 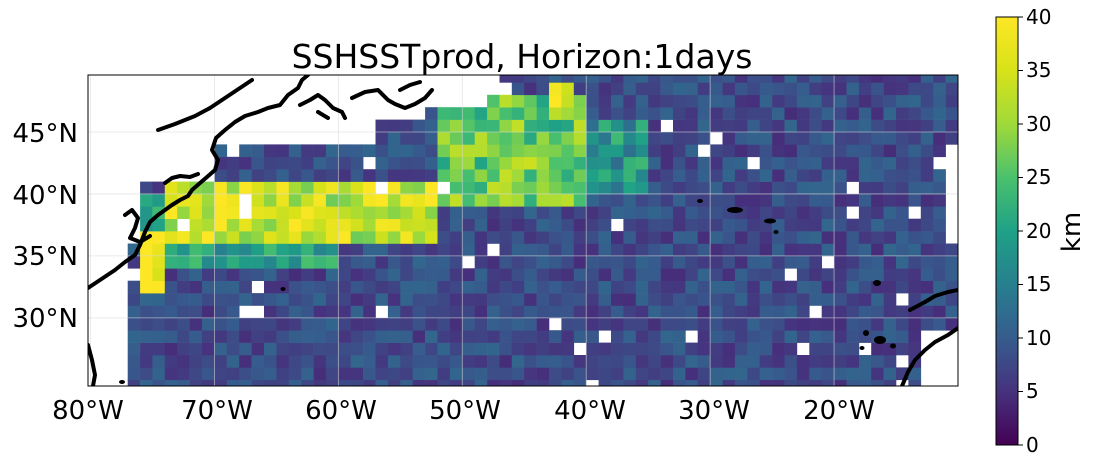 I want to click on coastline-cape-cod, so click(x=181, y=178).